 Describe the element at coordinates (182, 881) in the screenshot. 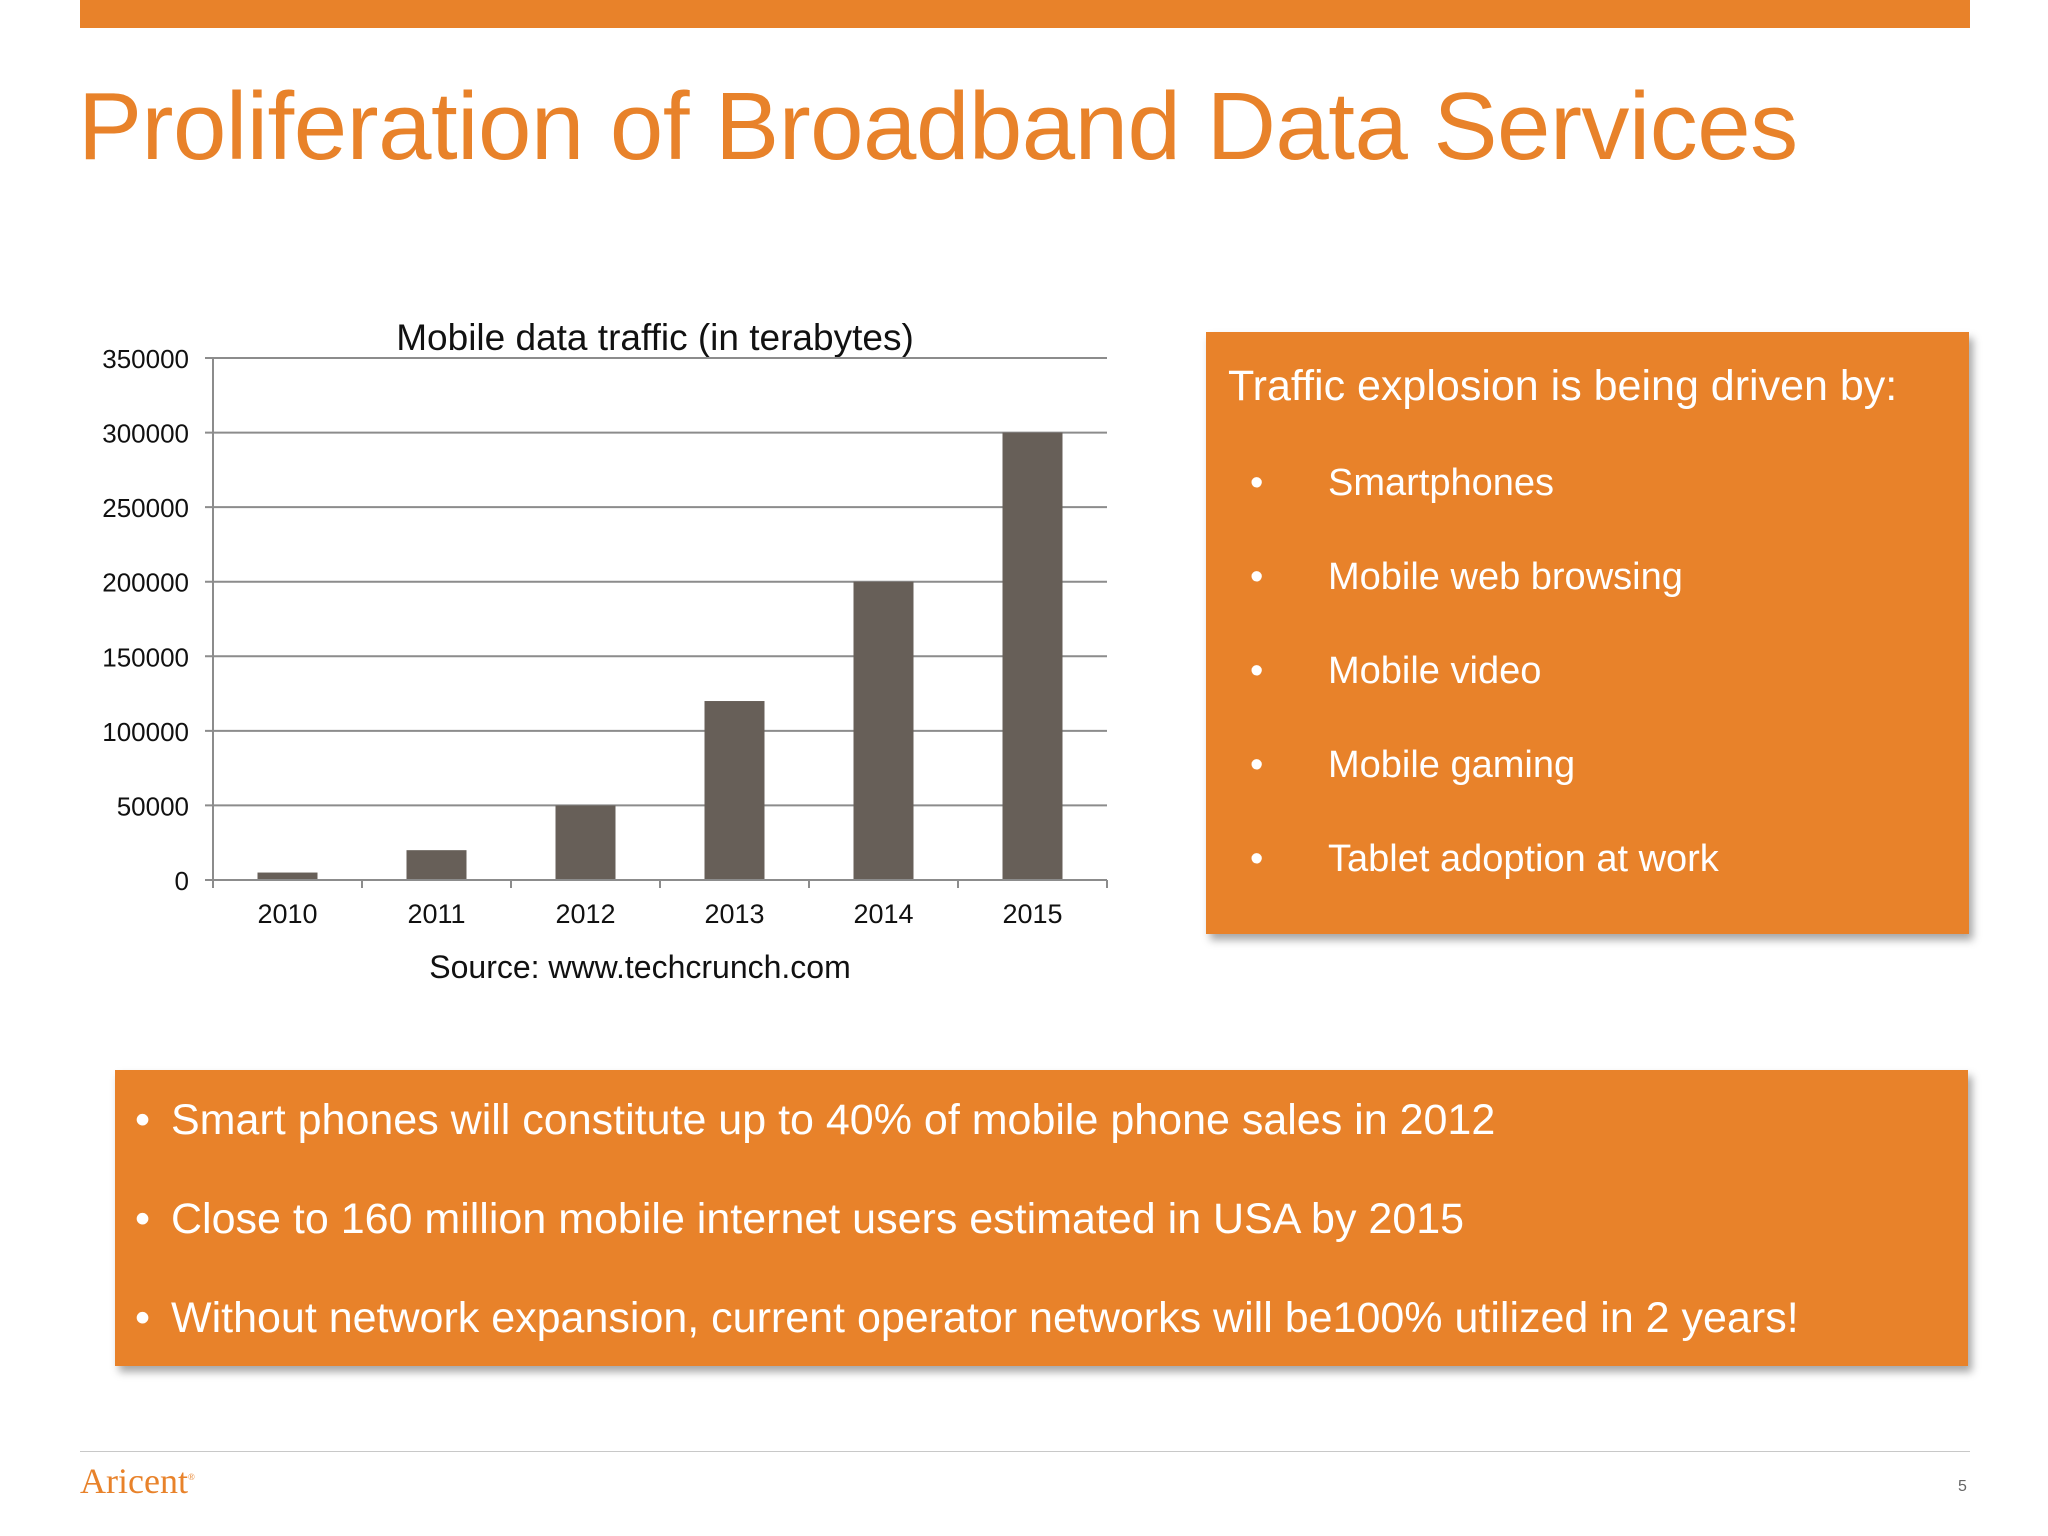

I see `y-tick-label: 0` at that location.